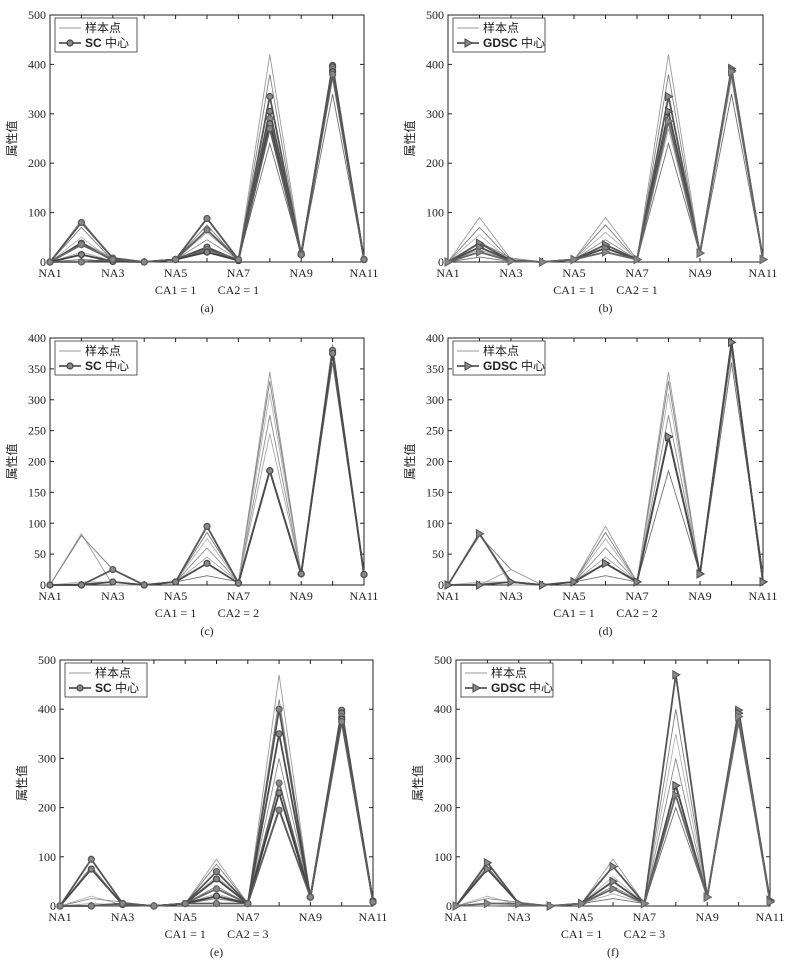 This screenshot has height=976, width=790. What do you see at coordinates (216, 952) in the screenshot?
I see `panel-caption: (e)` at bounding box center [216, 952].